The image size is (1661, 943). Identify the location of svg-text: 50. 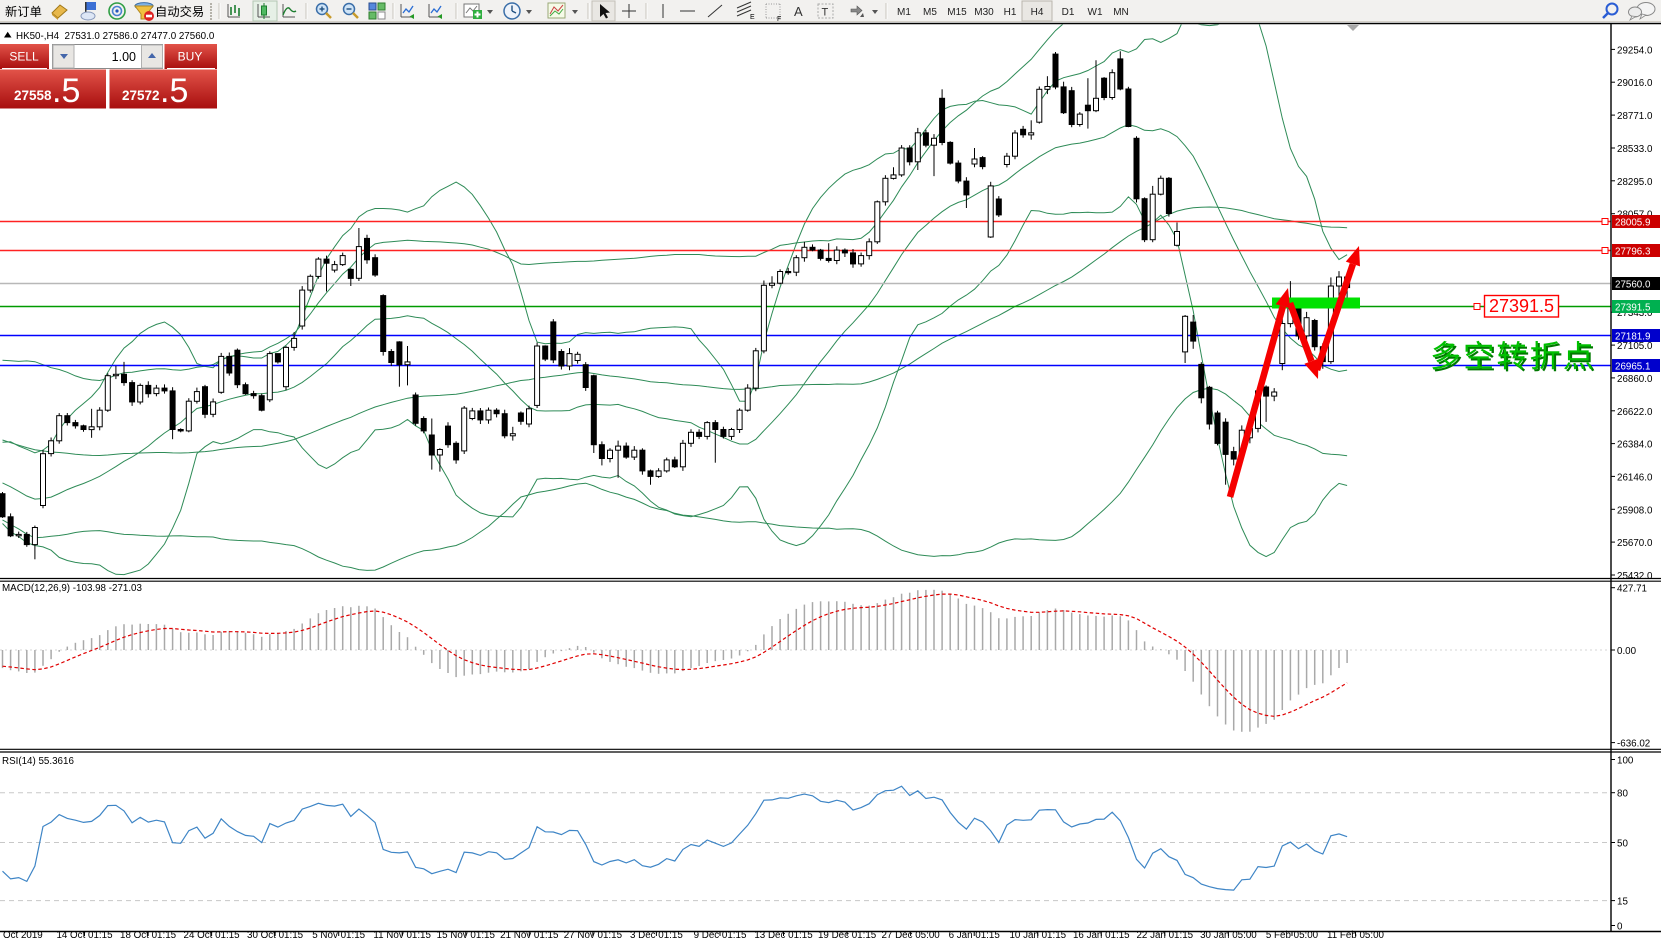
(1622, 844).